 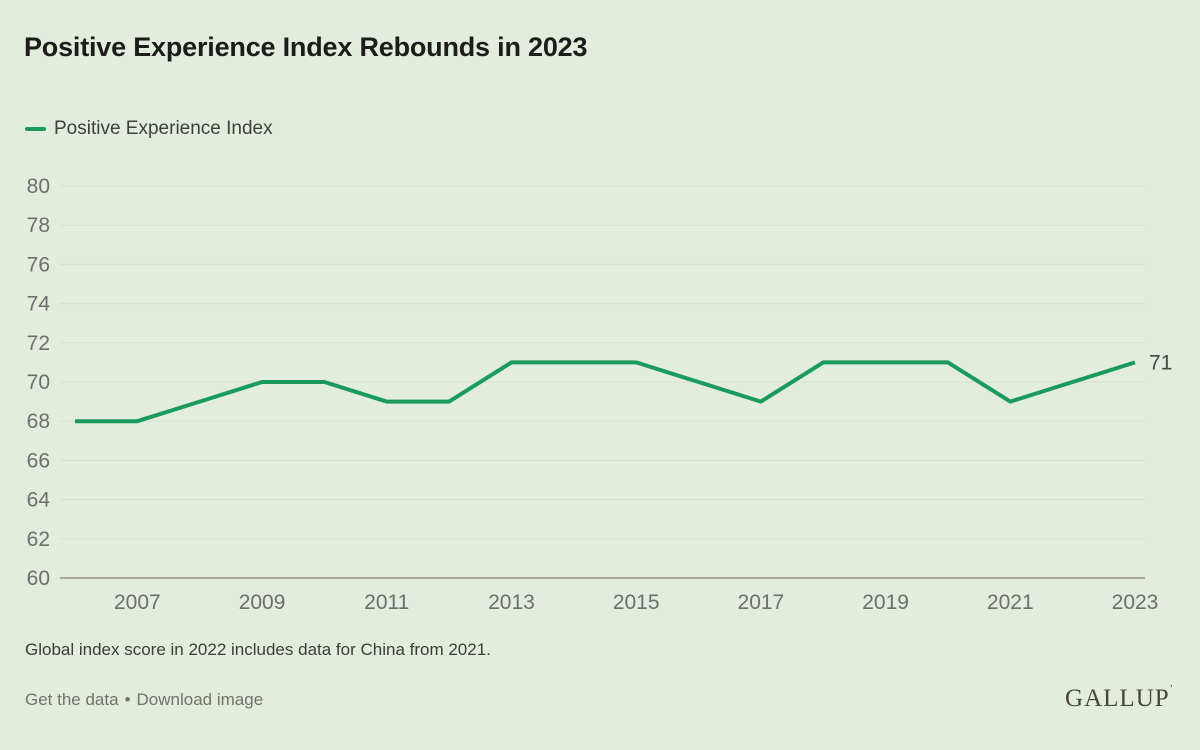 What do you see at coordinates (39, 500) in the screenshot?
I see `svg-text: 64` at bounding box center [39, 500].